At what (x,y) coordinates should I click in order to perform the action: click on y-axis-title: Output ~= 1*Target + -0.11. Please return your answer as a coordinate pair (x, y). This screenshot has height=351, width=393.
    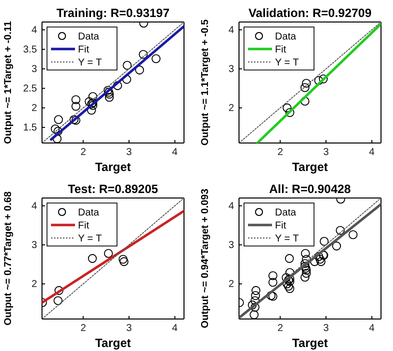
    Looking at the image, I should click on (8, 82).